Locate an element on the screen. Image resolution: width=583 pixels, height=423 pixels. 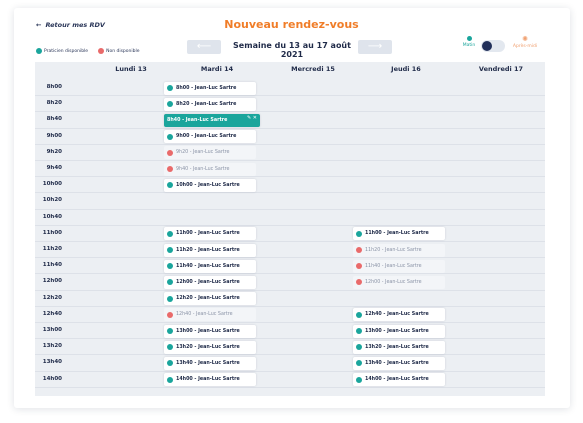
sun-icon: ✺ is located at coordinates (525, 39).